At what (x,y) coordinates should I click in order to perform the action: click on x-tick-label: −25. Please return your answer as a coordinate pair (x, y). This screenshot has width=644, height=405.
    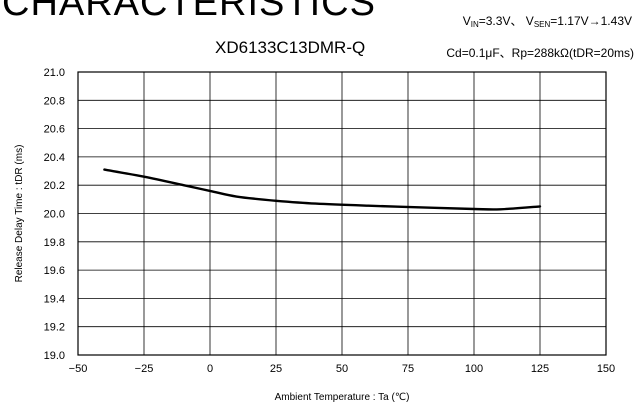
    Looking at the image, I should click on (144, 369).